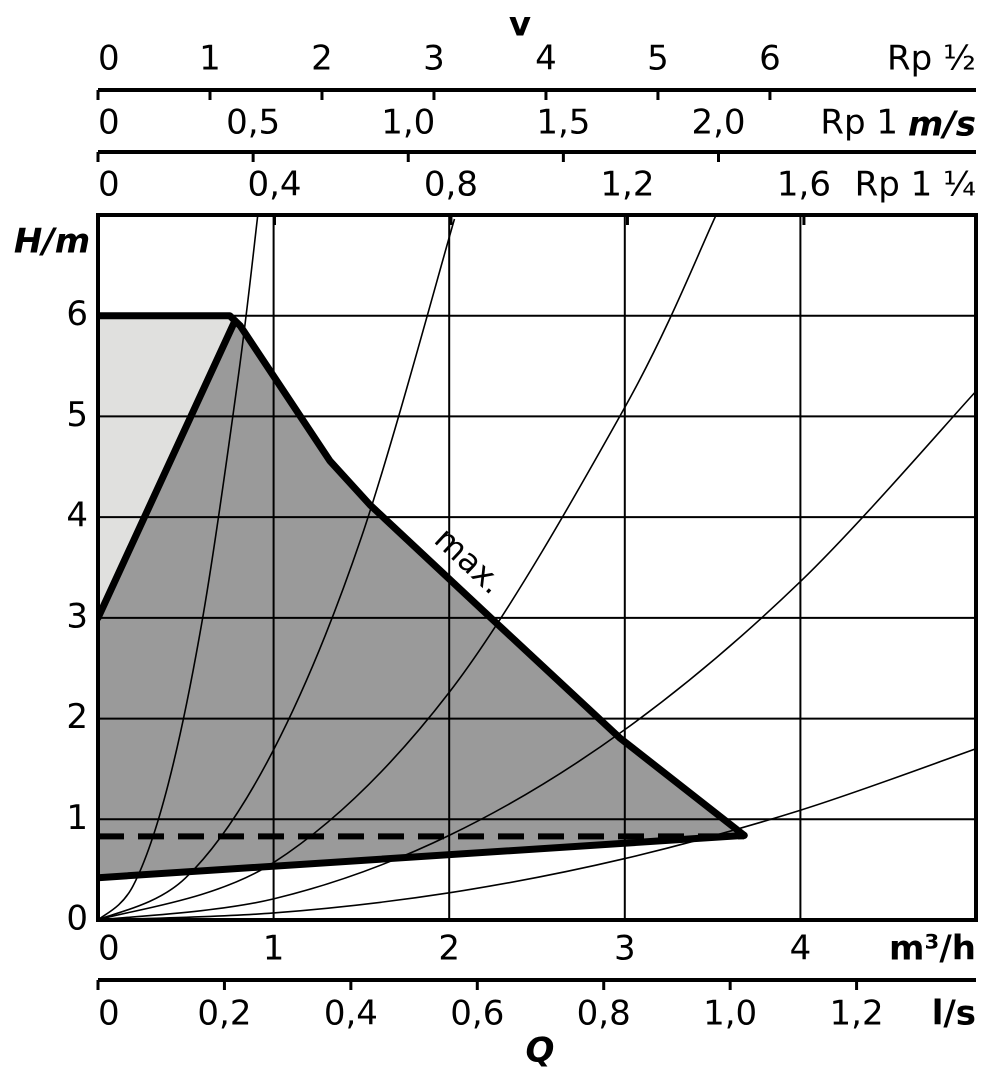 This screenshot has height=1080, width=982. I want to click on velocity-tick-label: 0,8, so click(451, 185).